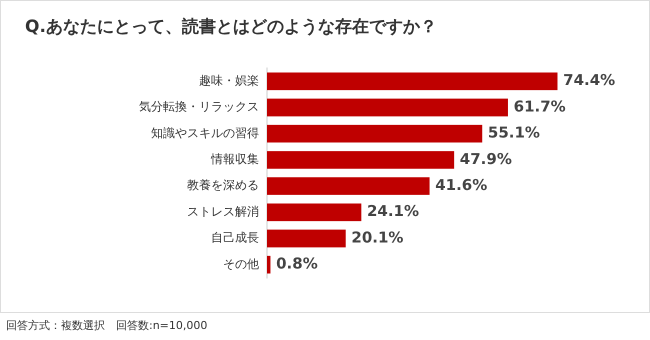 The image size is (650, 340). Describe the element at coordinates (393, 211) in the screenshot. I see `data-label: 24.1%` at that location.